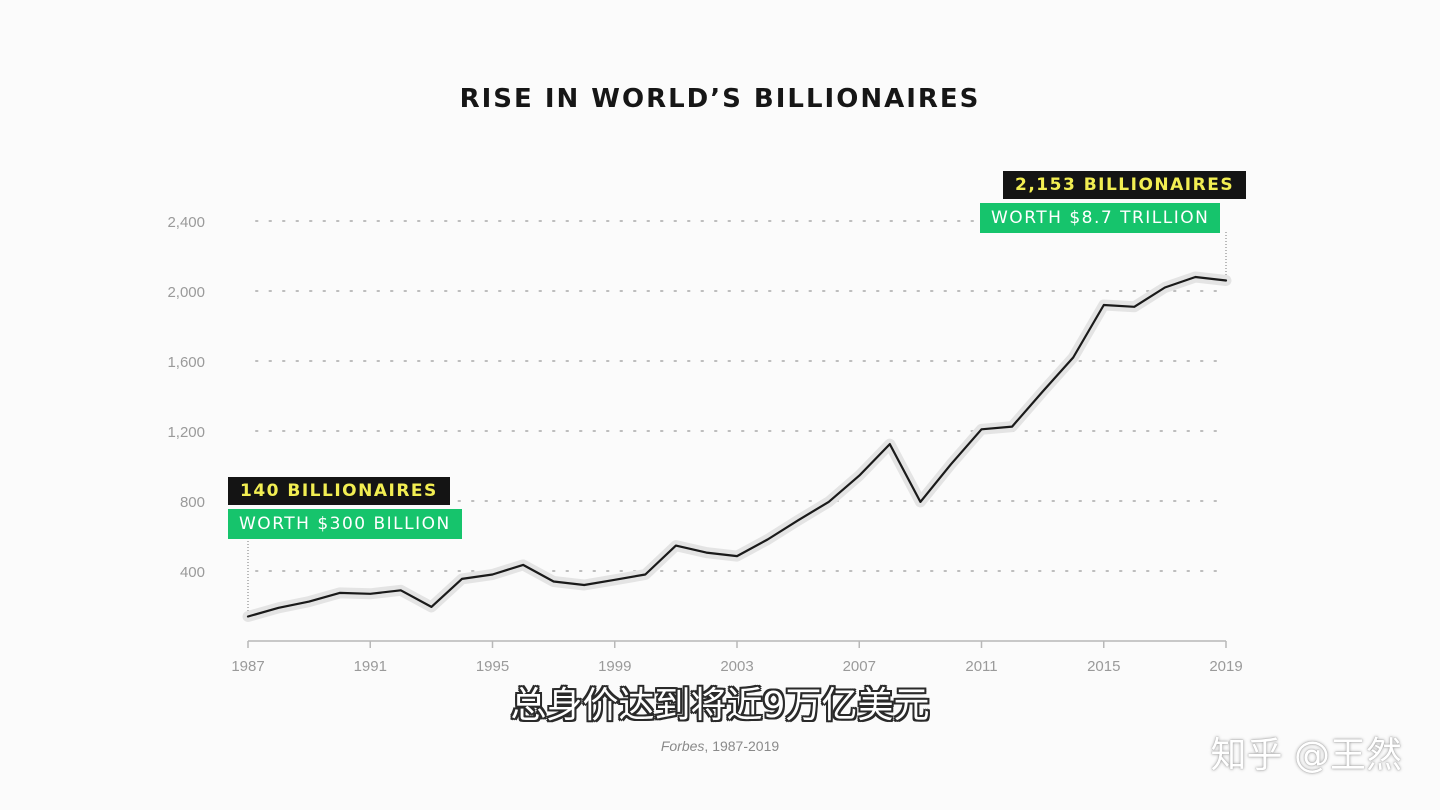 The image size is (1440, 810). I want to click on source-name: Forbes, so click(682, 746).